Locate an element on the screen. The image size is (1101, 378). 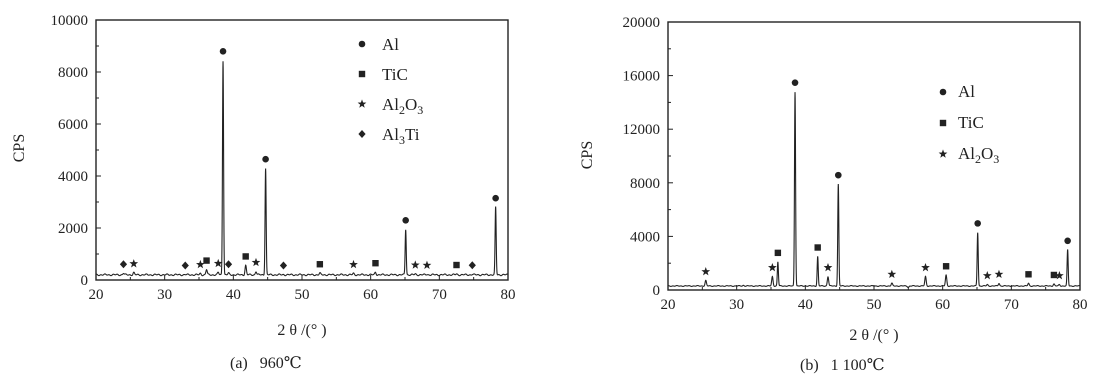
legend-a-al3ti: Al3Ti is located at coordinates (401, 136).